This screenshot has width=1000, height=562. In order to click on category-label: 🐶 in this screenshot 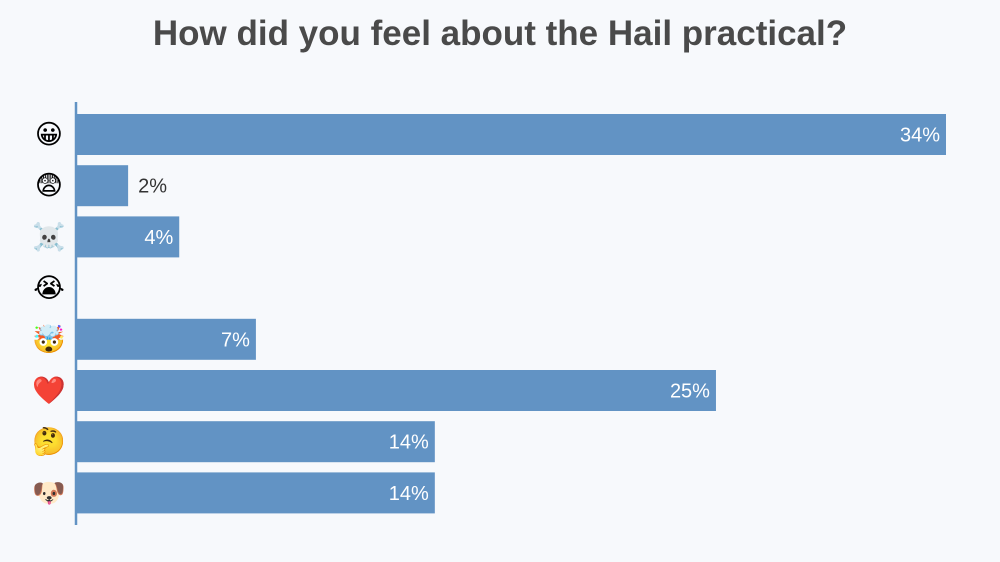, I will do `click(49, 493)`.